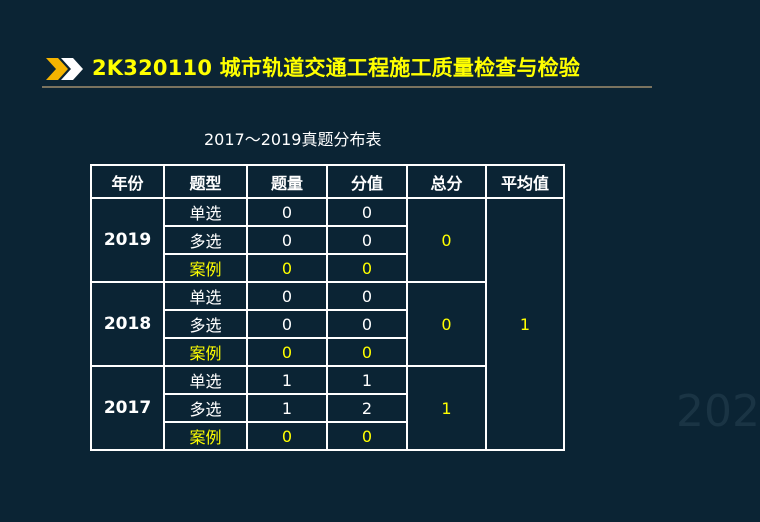 This screenshot has width=760, height=522. Describe the element at coordinates (446, 181) in the screenshot. I see `header-total: 总分` at that location.